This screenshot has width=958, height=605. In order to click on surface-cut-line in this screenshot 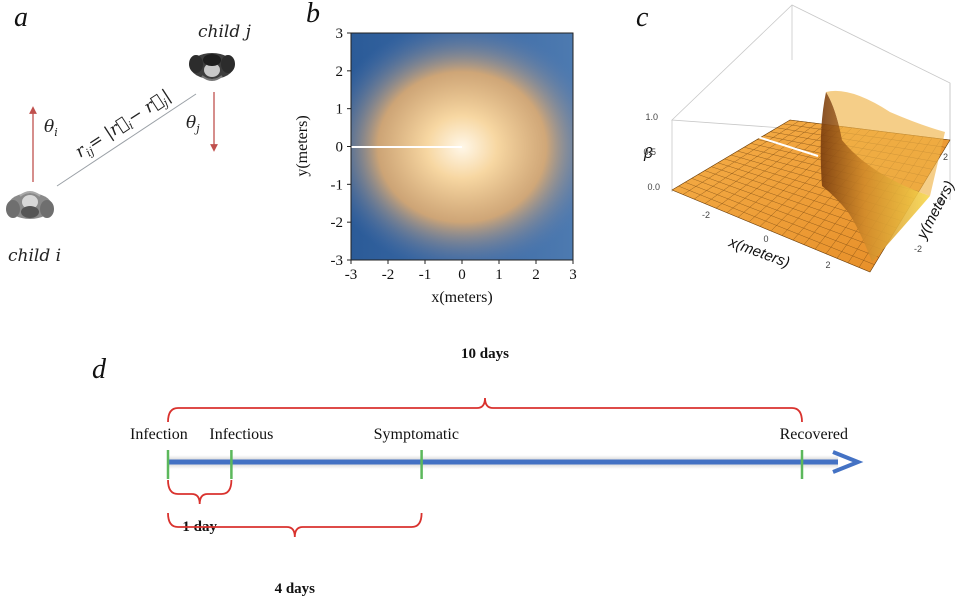, I will do `click(780, 144)`.